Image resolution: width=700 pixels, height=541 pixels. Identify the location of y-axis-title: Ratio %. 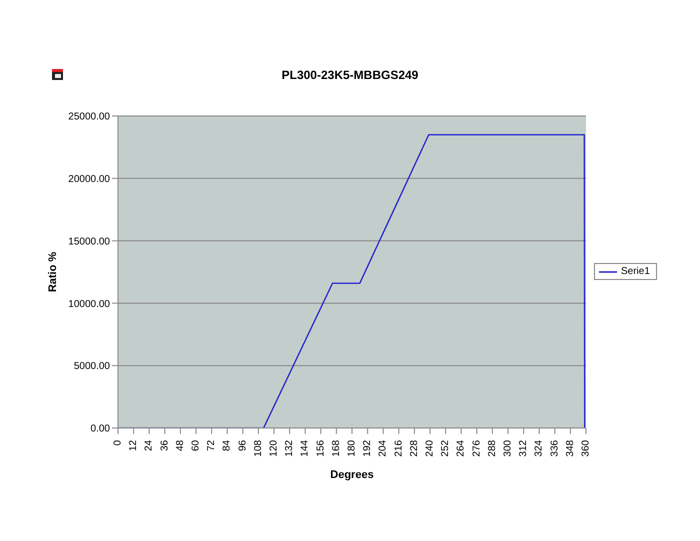
(52, 272).